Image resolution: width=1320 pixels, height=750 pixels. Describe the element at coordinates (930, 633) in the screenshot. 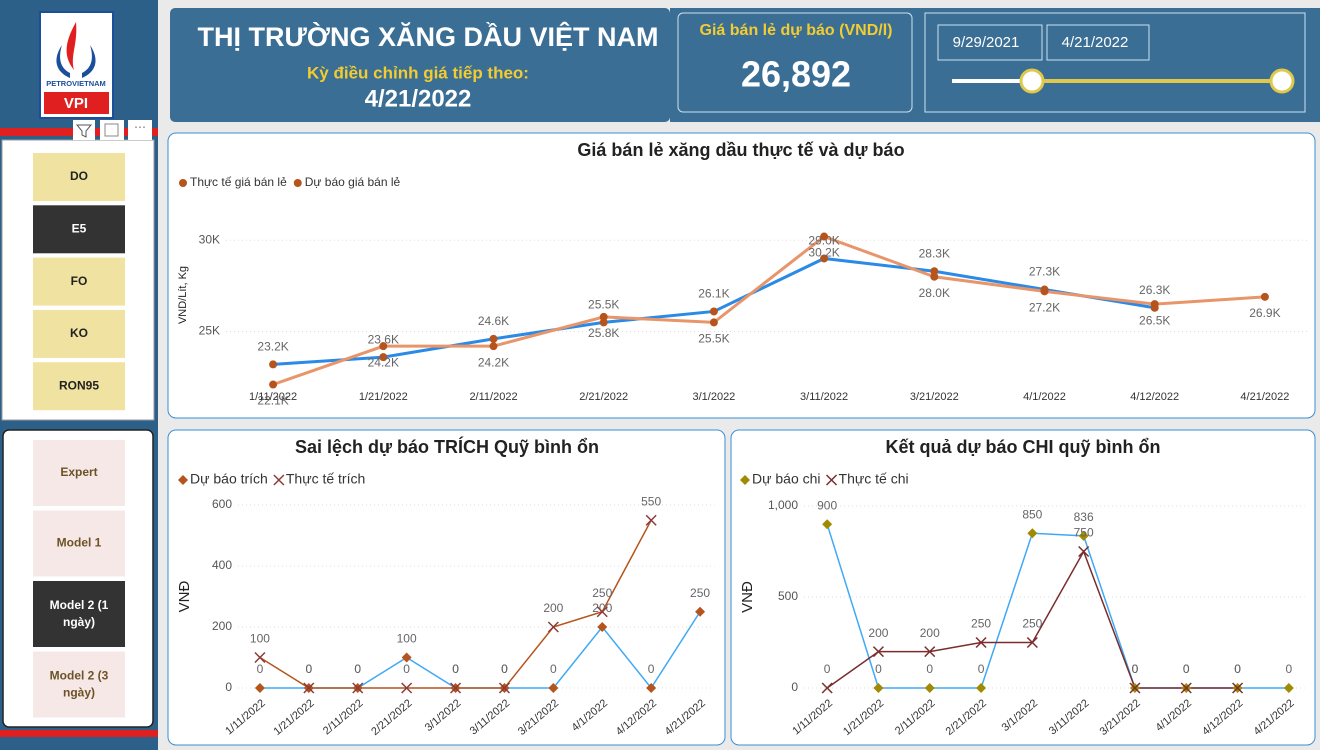

I see `data-label: 200` at that location.